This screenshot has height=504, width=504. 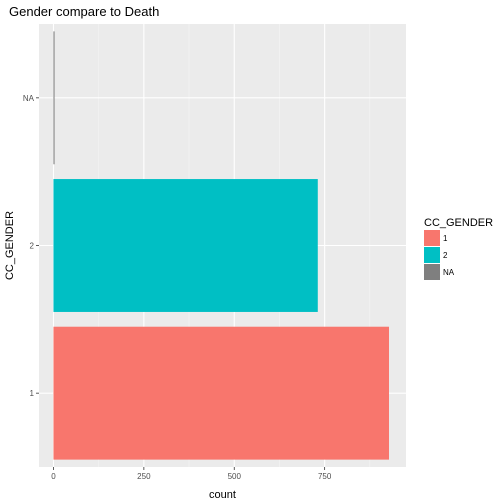 What do you see at coordinates (235, 476) in the screenshot?
I see `x-tick-label: 500` at bounding box center [235, 476].